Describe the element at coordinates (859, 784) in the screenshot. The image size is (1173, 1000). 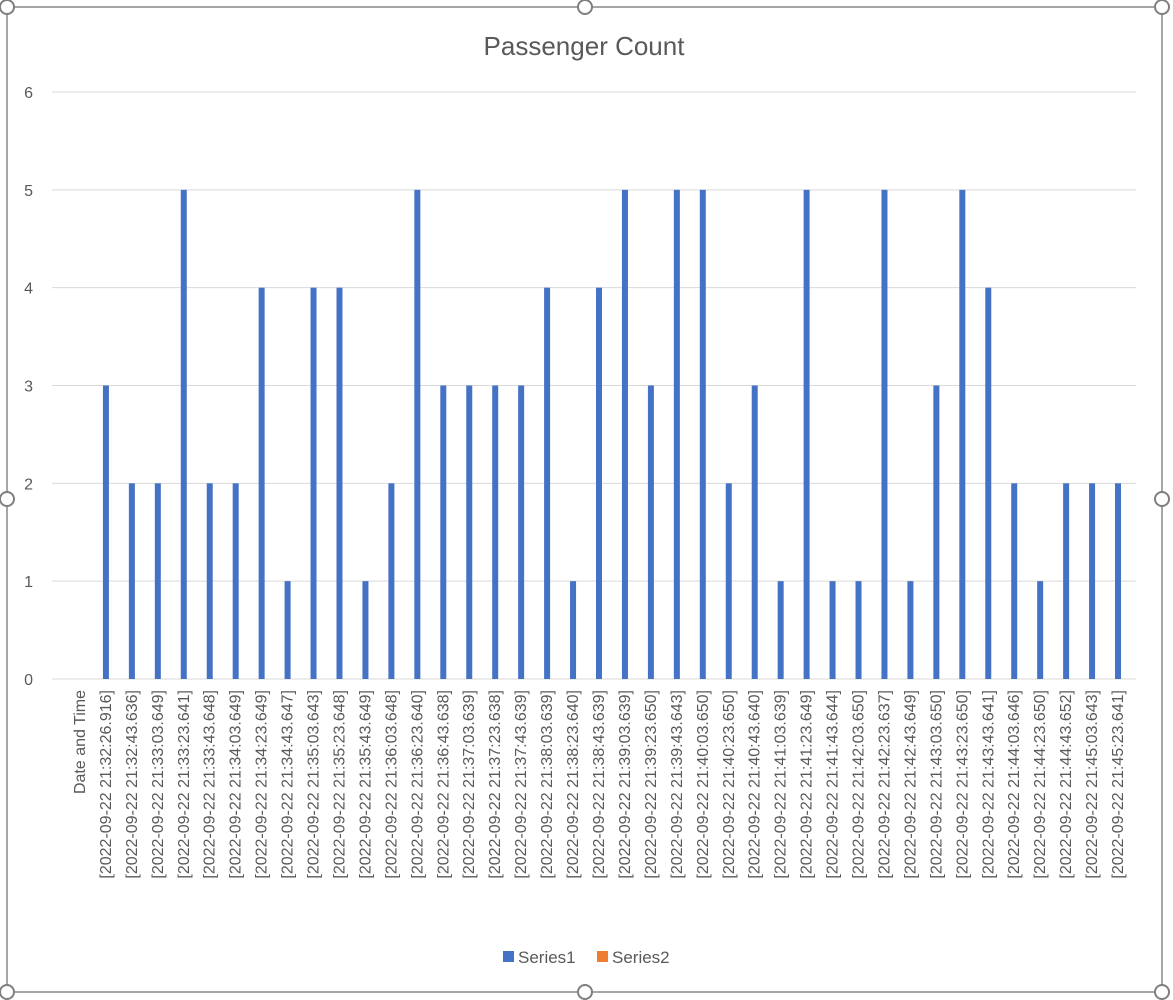
I see `x-category-label: [2022-09-22 21:42:03.650]` at that location.